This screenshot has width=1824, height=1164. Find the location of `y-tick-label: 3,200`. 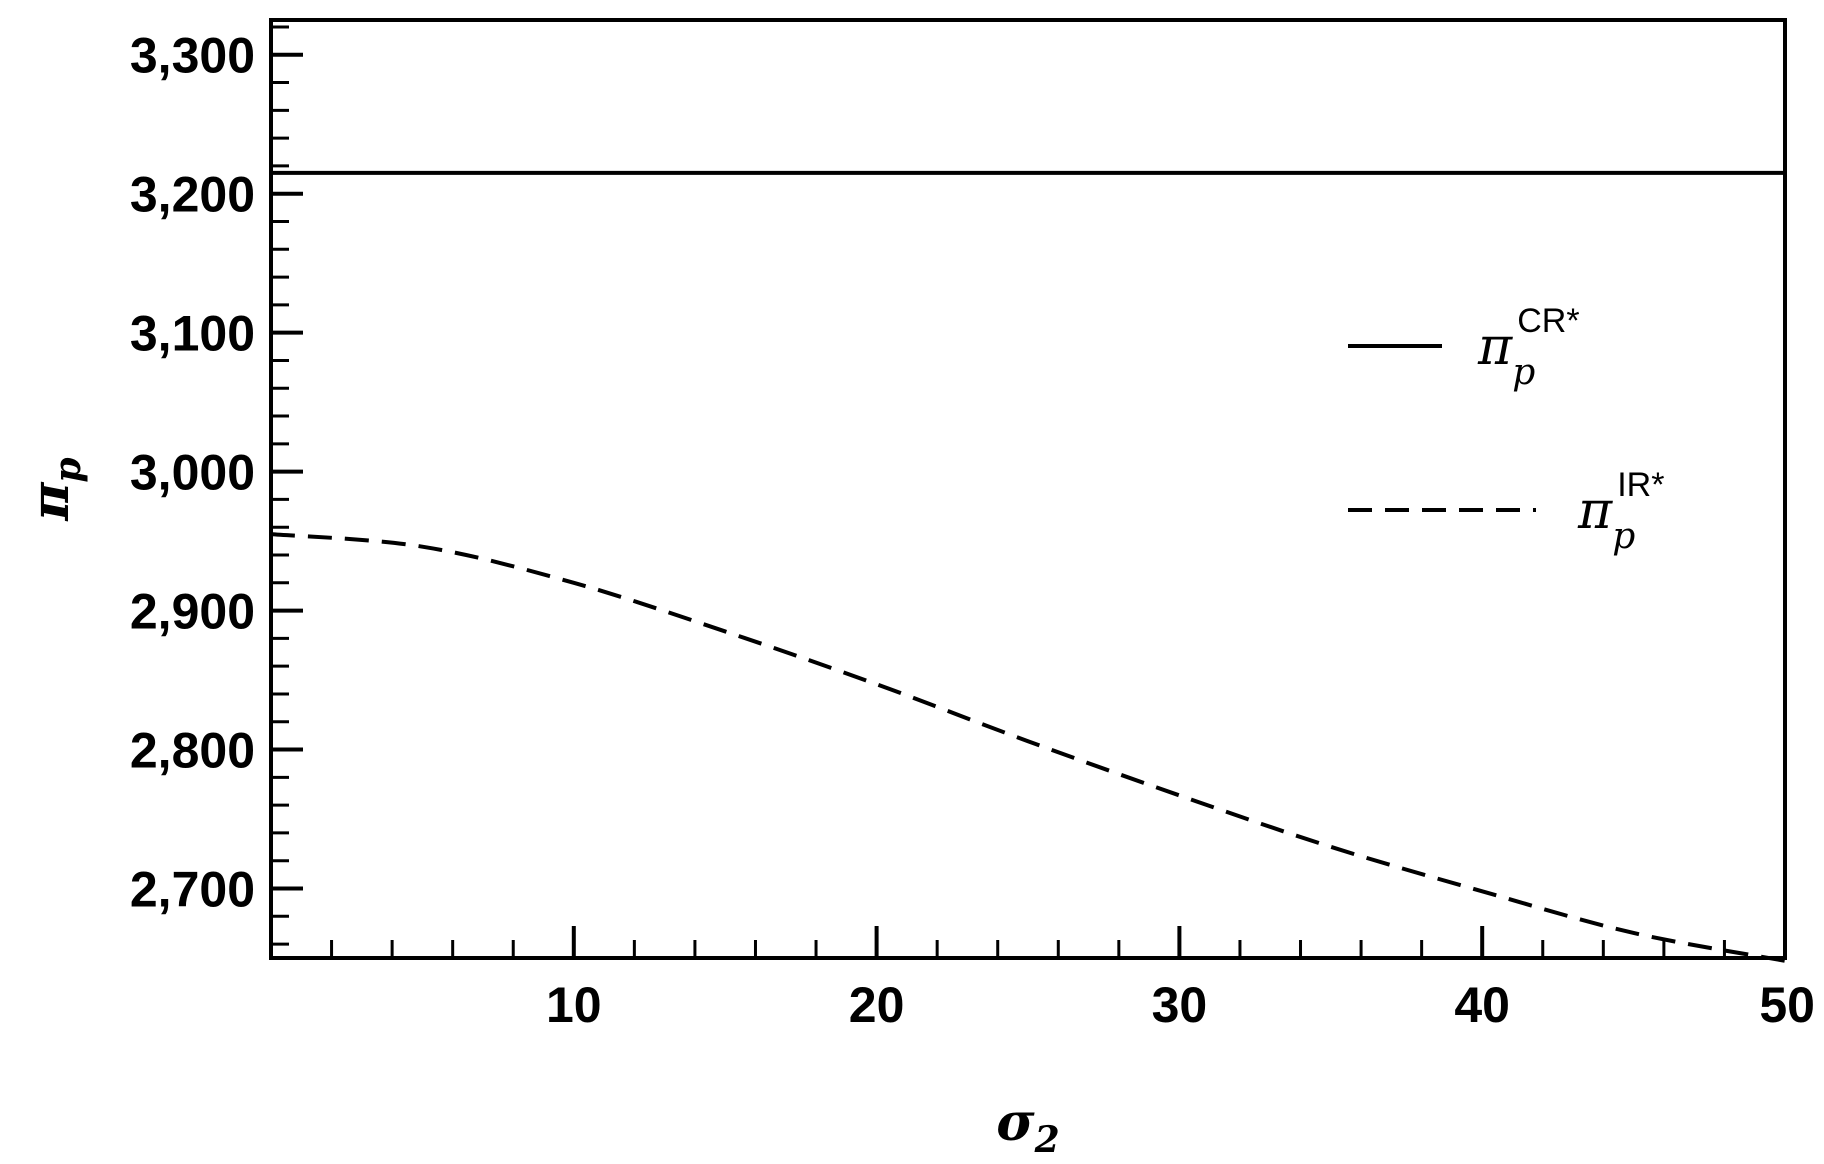

y-tick-label: 3,200 is located at coordinates (192, 195).